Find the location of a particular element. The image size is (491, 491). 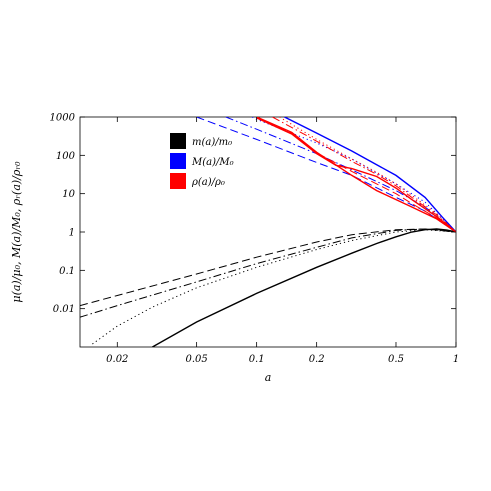

y-tick-label: 1000 is located at coordinates (63, 118).